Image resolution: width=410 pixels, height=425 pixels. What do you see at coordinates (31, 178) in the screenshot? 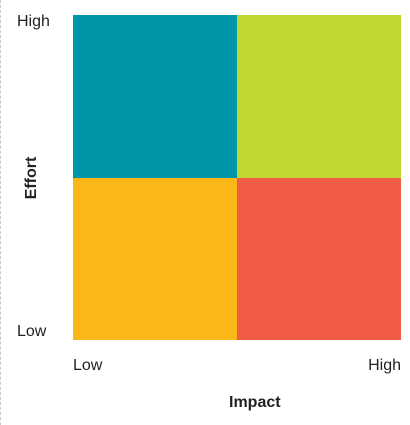
I see `y-axis-title: Effort` at bounding box center [31, 178].